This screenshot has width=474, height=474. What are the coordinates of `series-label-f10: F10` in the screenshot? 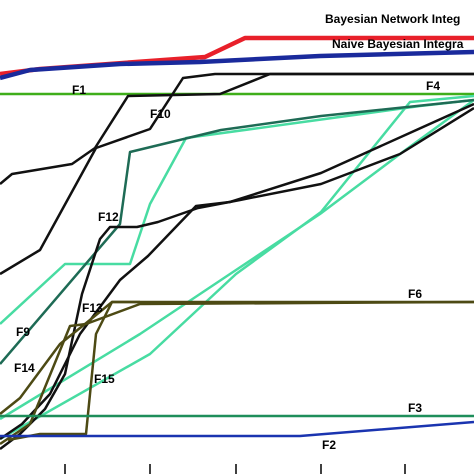 It's located at (160, 114).